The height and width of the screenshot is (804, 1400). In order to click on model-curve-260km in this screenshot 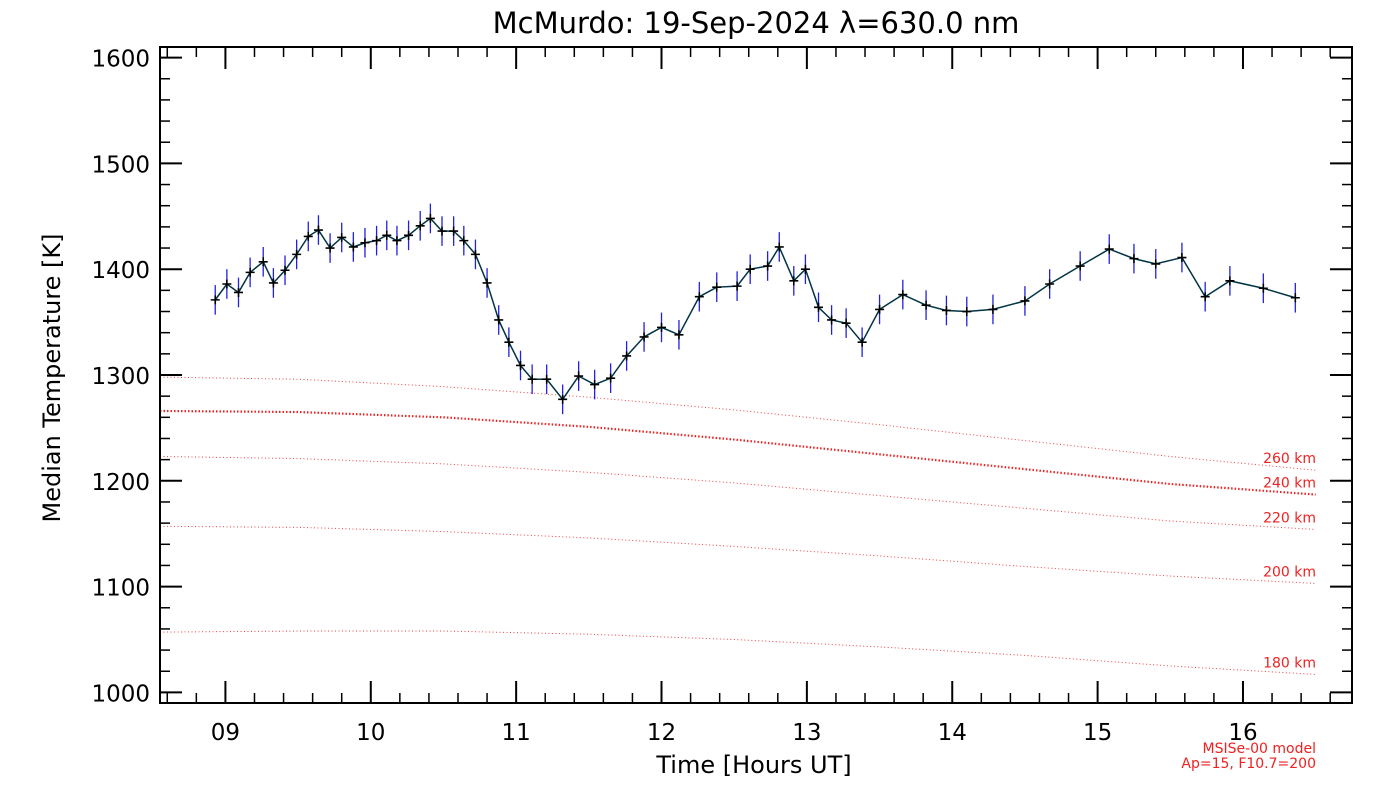, I will do `click(737, 423)`.